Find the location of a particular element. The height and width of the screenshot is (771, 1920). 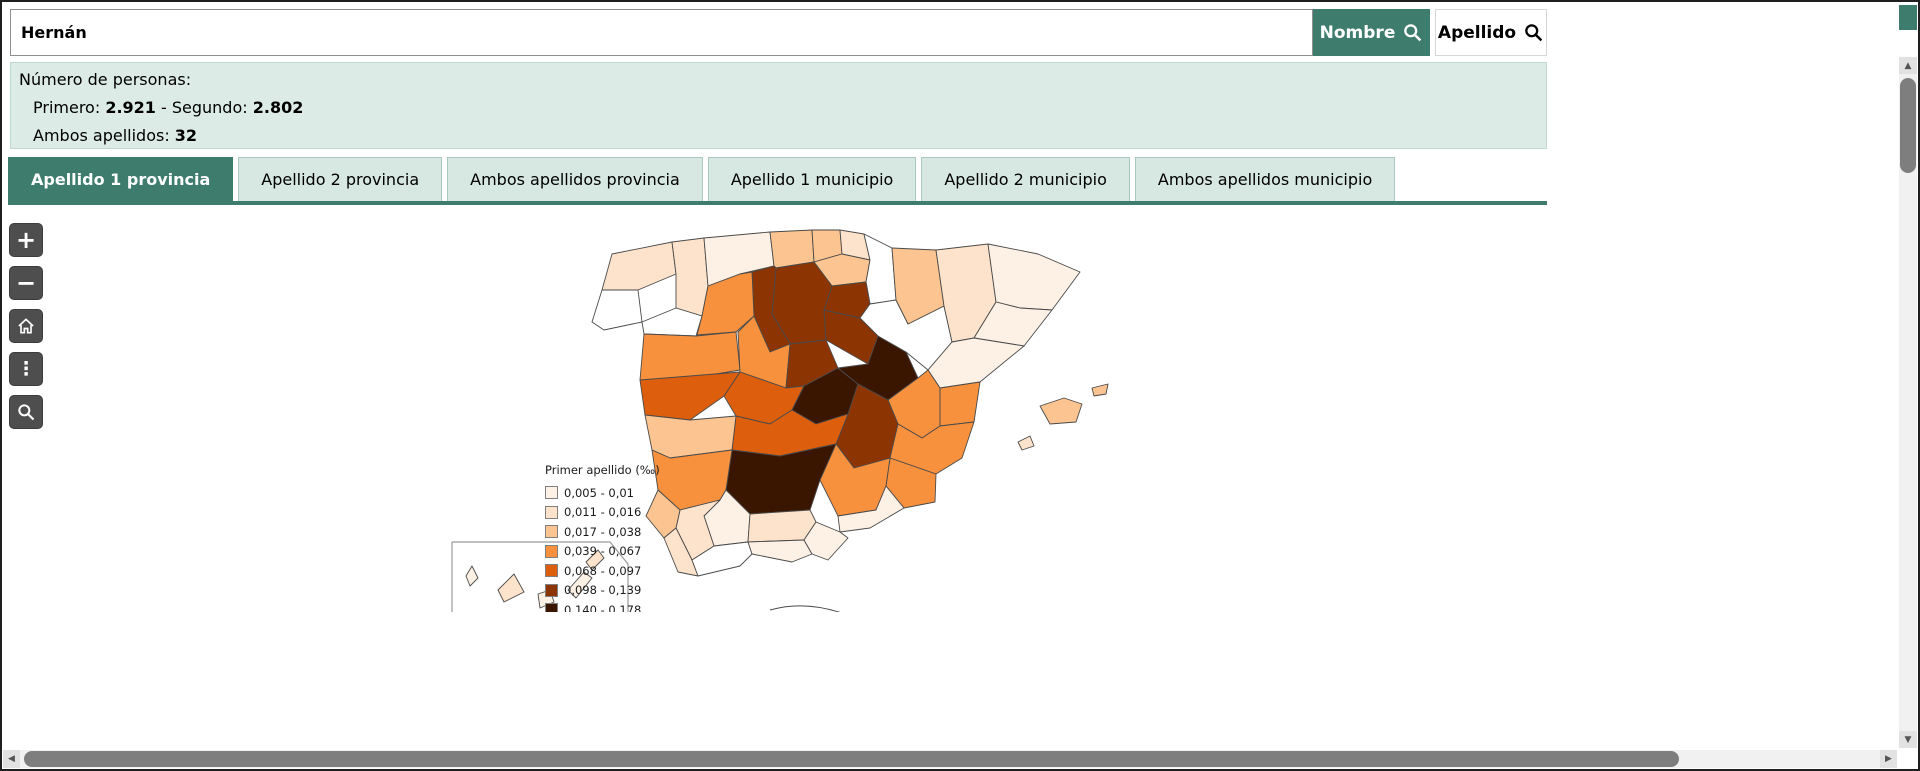

summary-both: Ambos apellidos: 32 is located at coordinates (782, 136).